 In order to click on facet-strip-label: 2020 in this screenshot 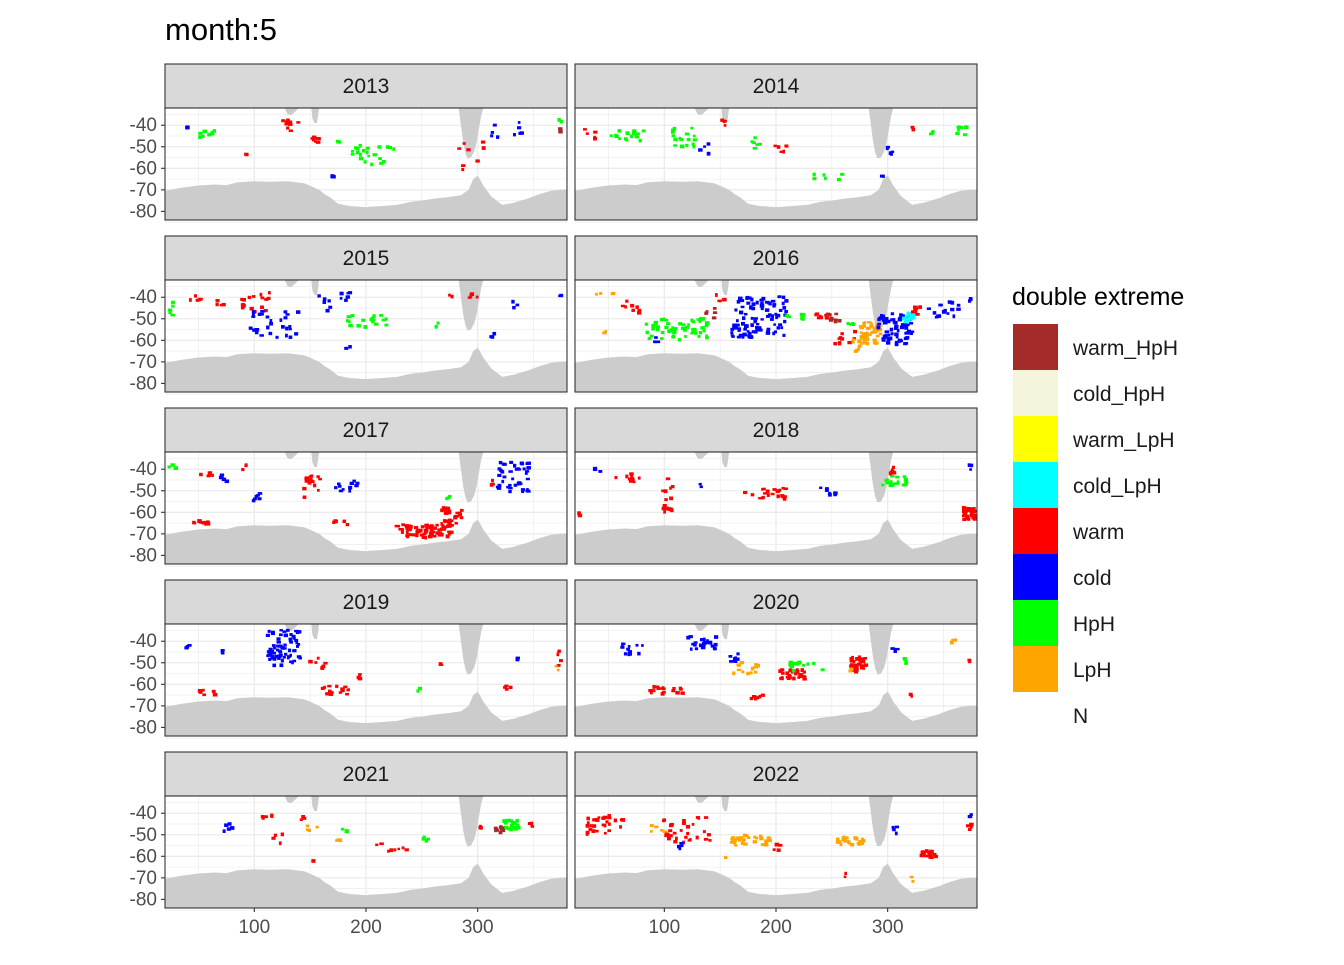, I will do `click(776, 602)`.